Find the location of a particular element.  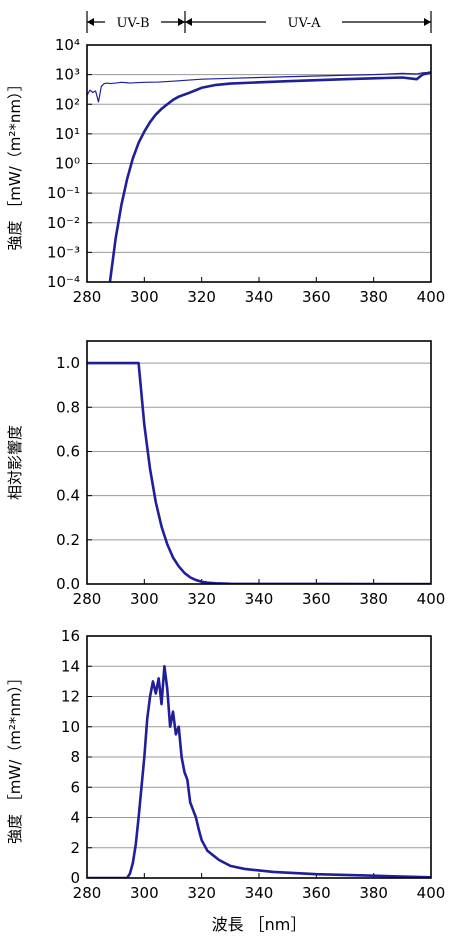

y-tick-label: 10¹ is located at coordinates (67, 134).